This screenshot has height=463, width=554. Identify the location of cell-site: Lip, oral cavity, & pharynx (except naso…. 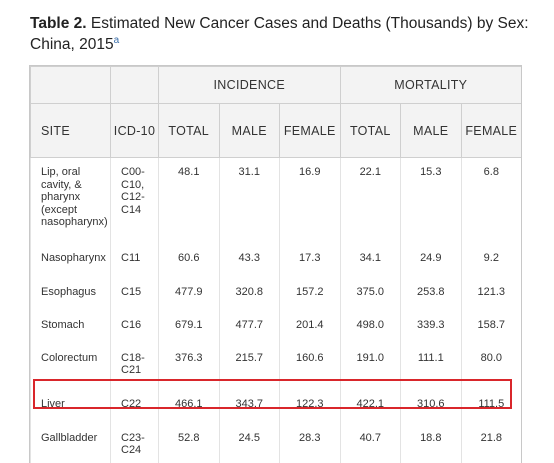
(71, 201).